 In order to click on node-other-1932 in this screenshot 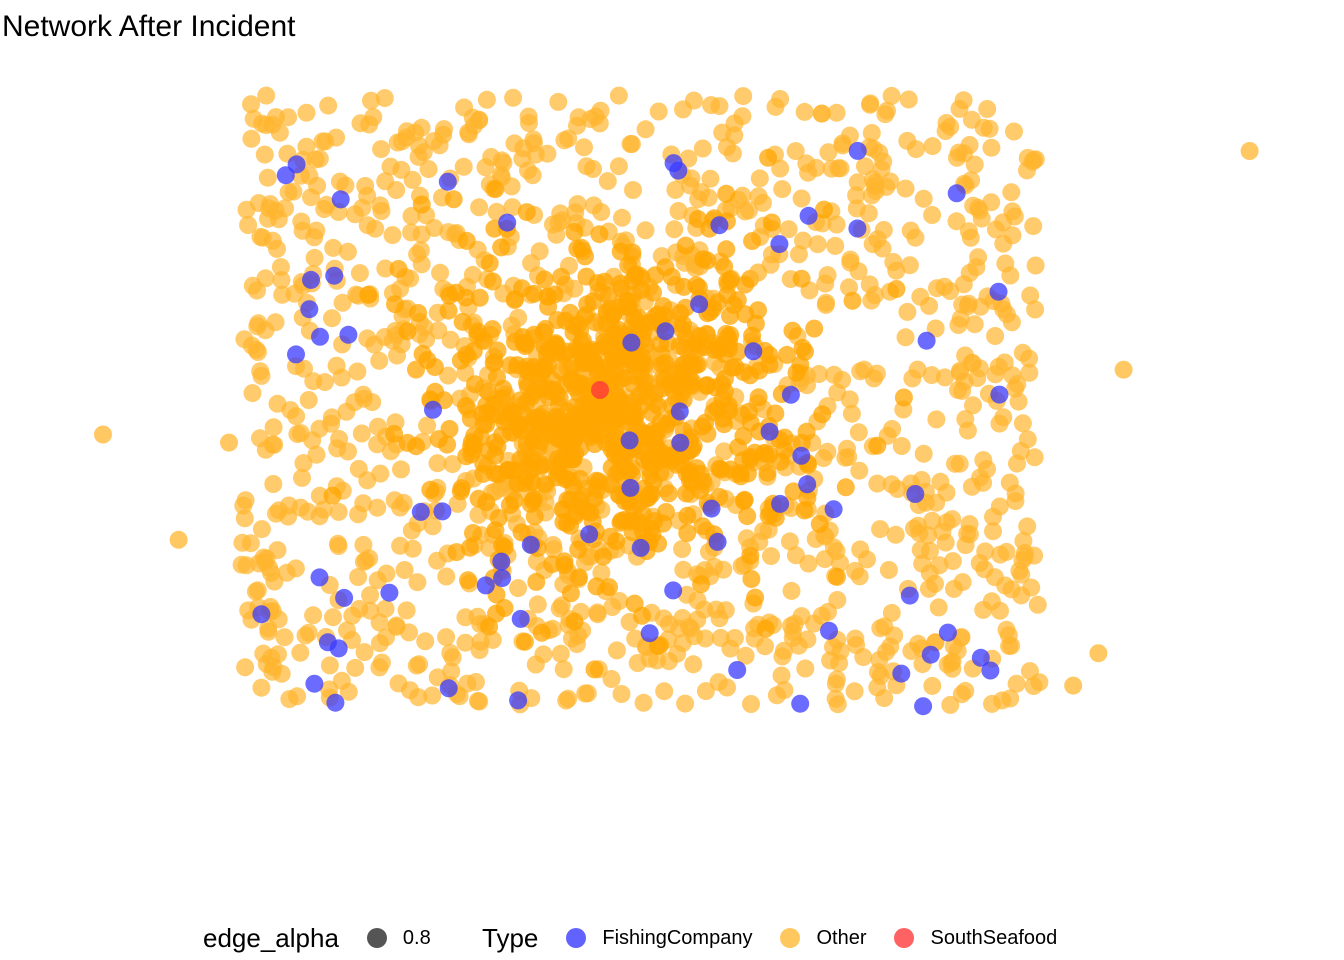, I will do `click(683, 364)`.